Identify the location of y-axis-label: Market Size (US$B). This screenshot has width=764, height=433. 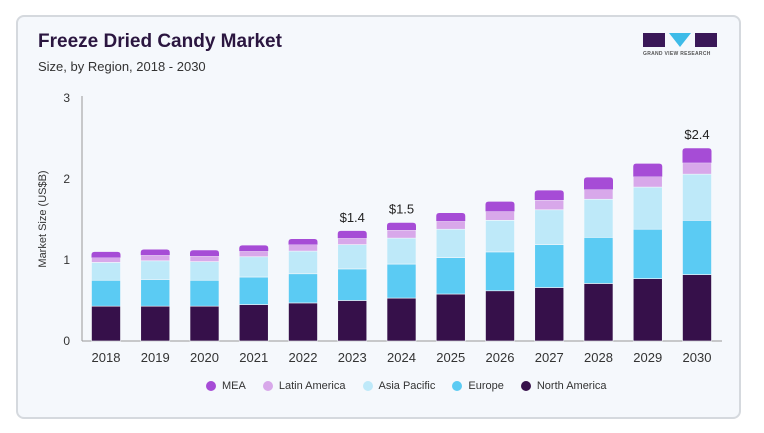
(43, 218).